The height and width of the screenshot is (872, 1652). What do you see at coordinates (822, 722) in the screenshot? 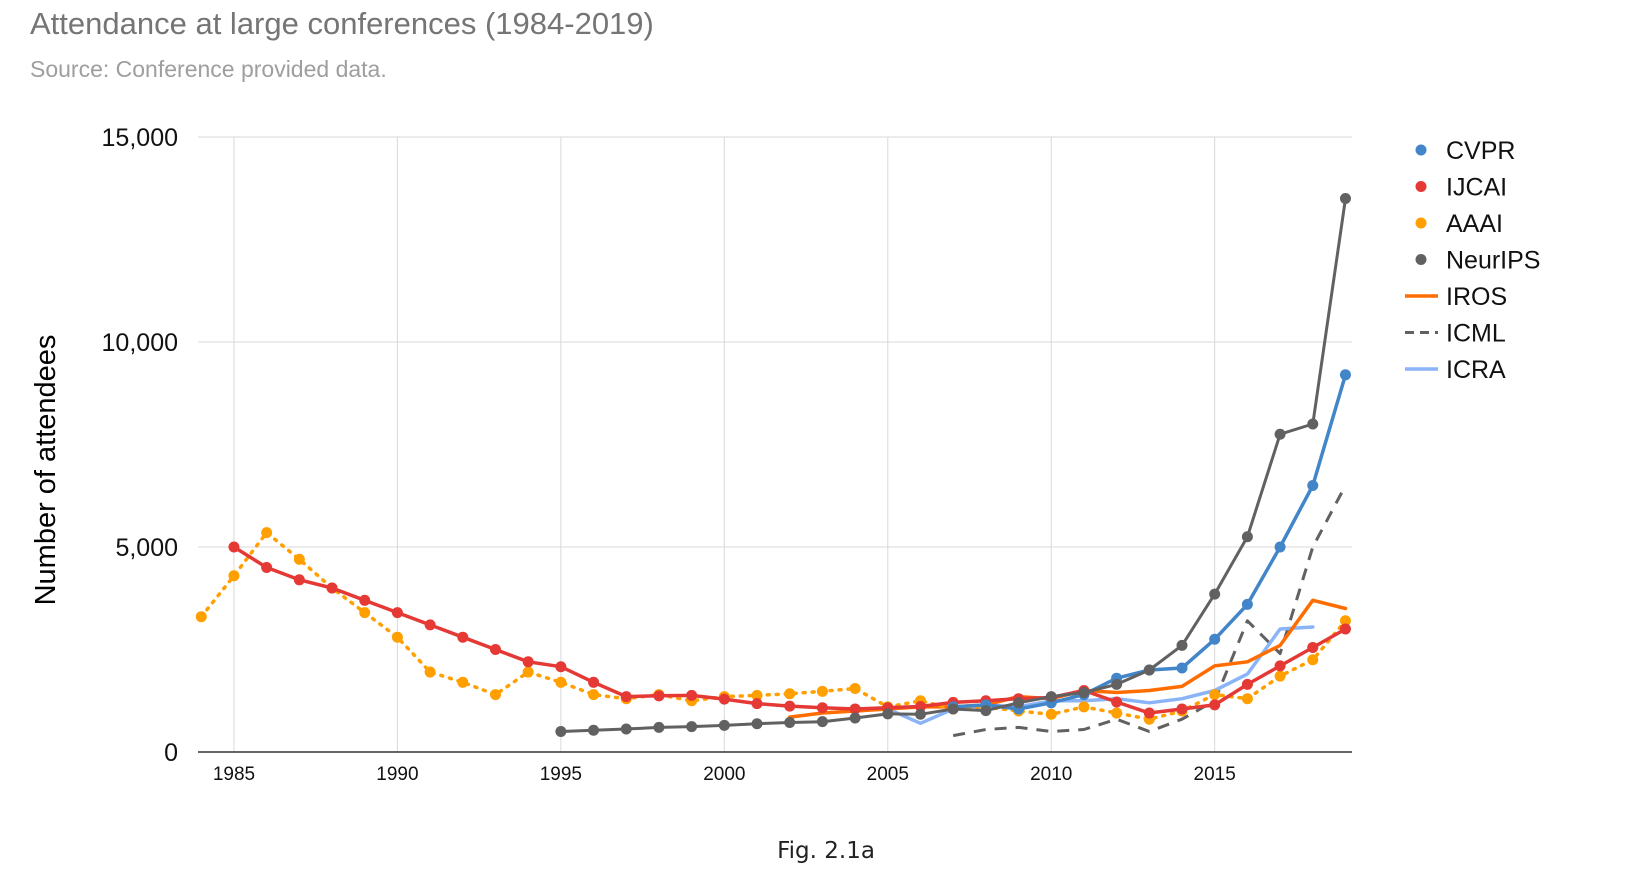
I see `data-point-neurips-2003` at bounding box center [822, 722].